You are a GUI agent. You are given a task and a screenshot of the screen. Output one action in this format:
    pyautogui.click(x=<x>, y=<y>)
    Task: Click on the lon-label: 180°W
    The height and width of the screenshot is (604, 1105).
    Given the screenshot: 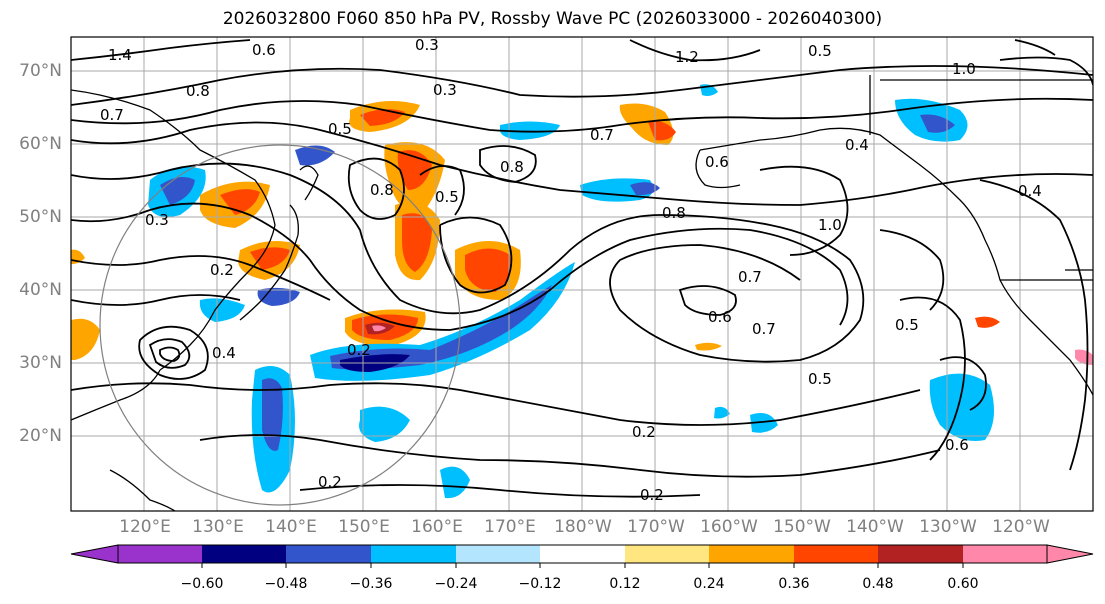 What is the action you would take?
    pyautogui.click(x=583, y=527)
    